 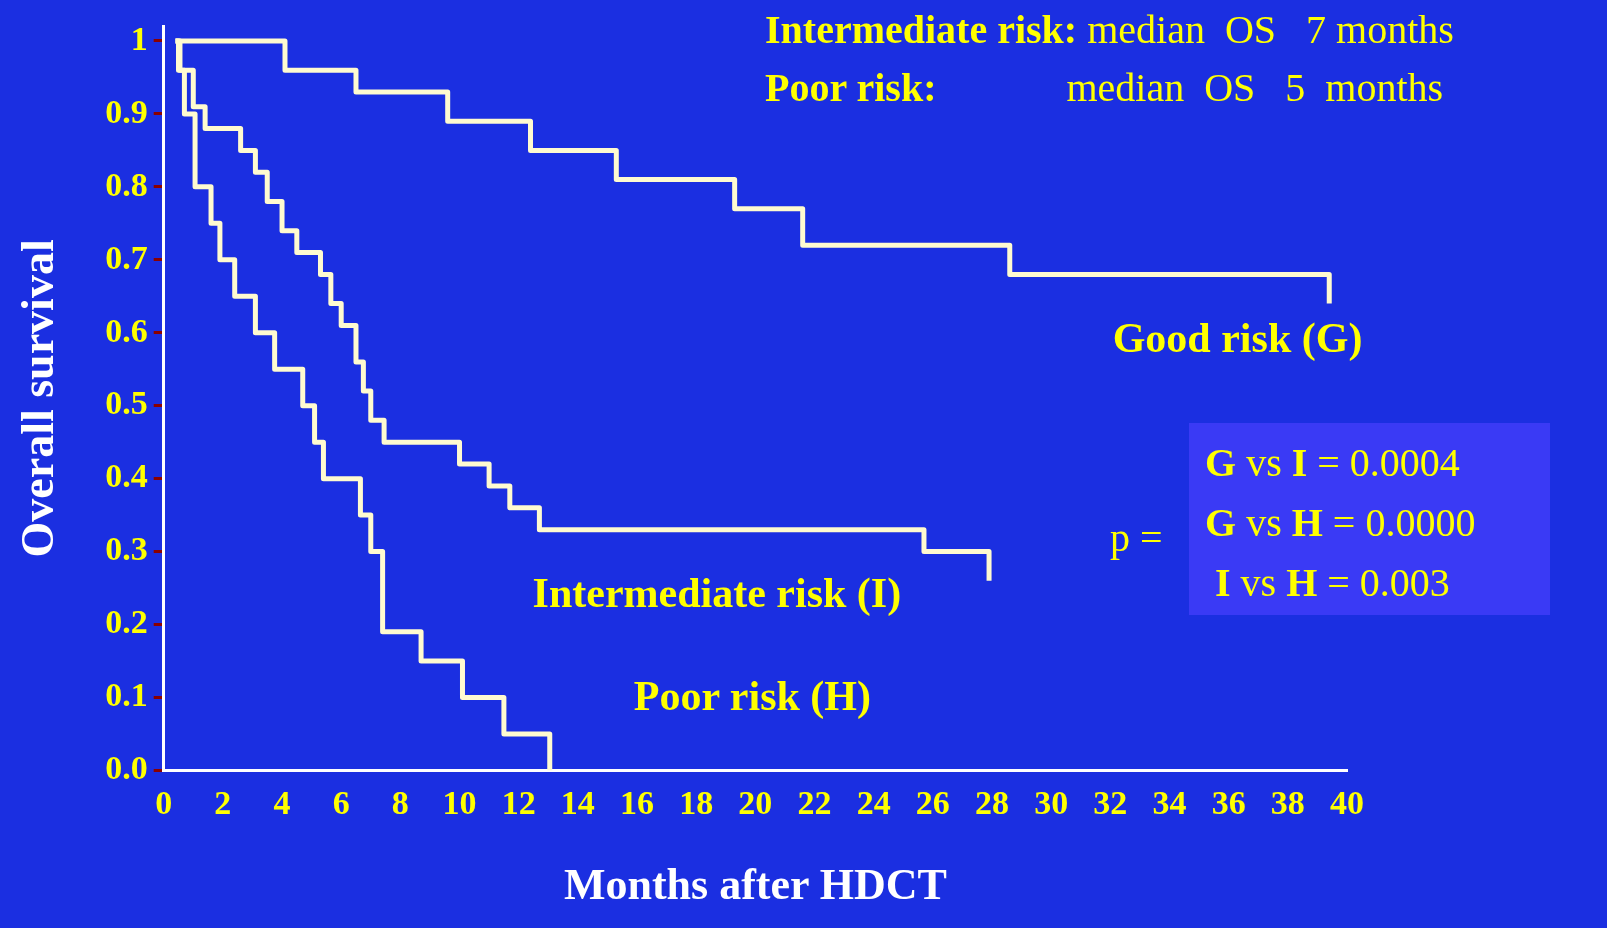 I want to click on annotation: p =, so click(x=1136, y=537).